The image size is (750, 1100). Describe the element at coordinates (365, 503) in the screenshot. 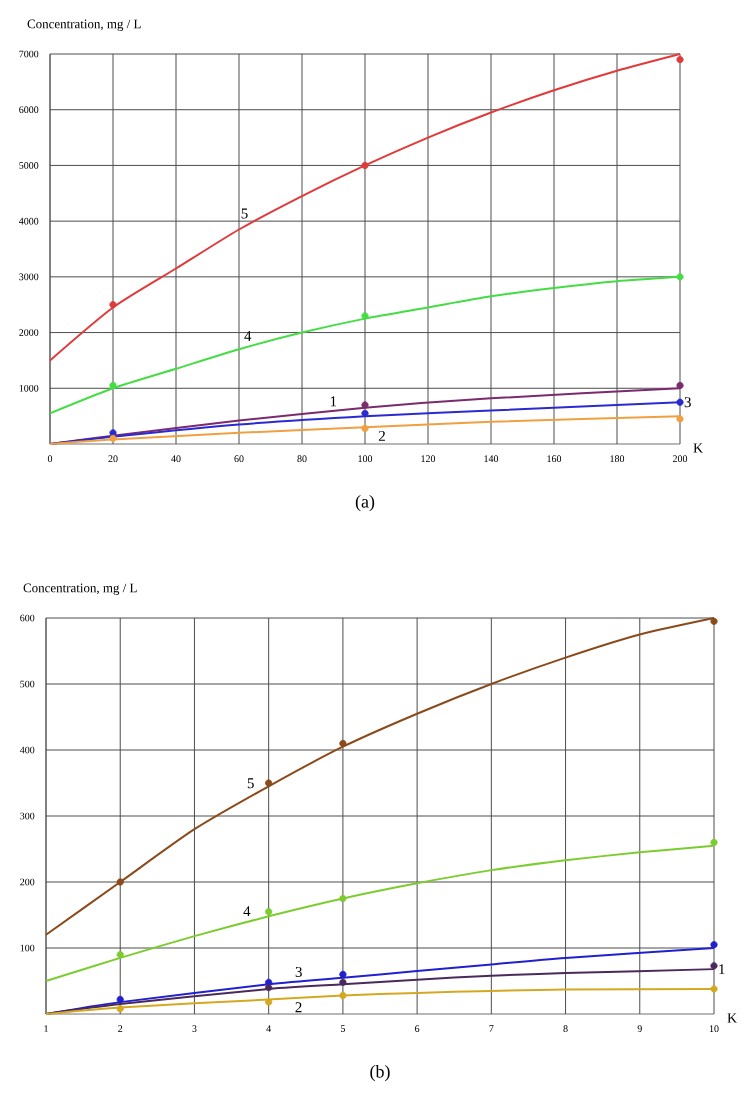

I see `text: (a)` at that location.